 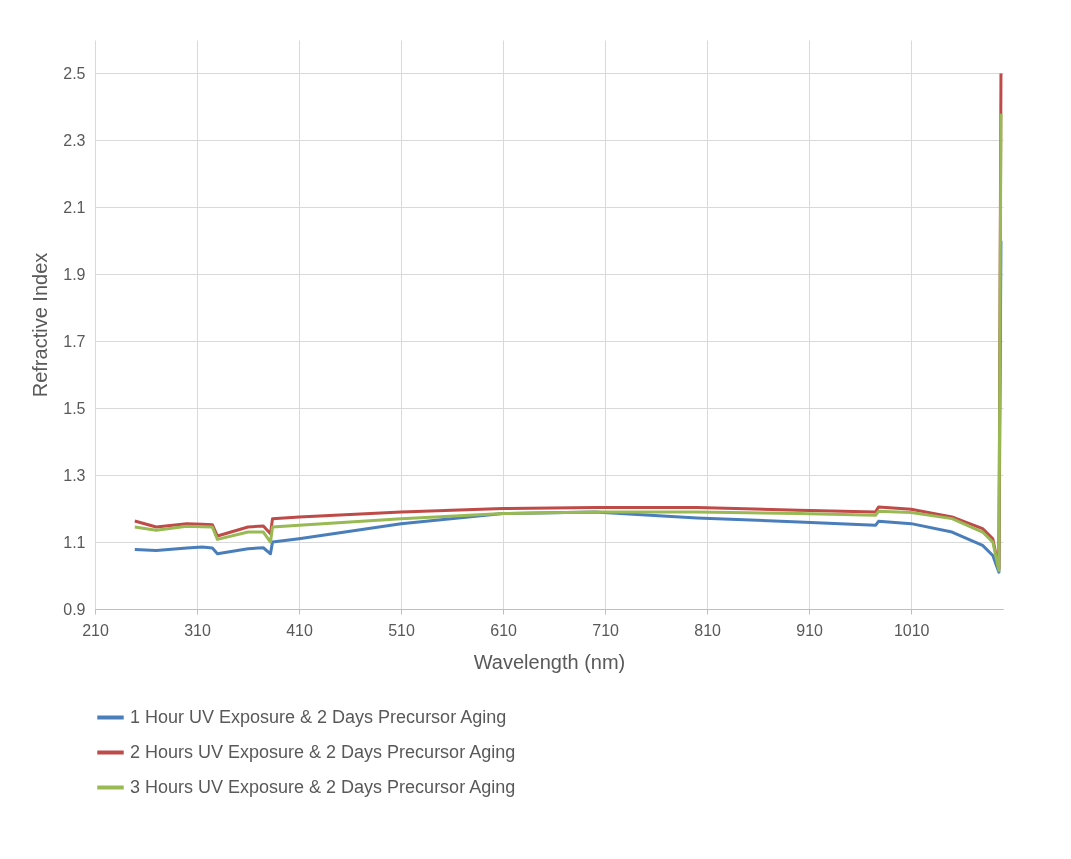 What do you see at coordinates (504, 630) in the screenshot?
I see `x-tick-label: 610` at bounding box center [504, 630].